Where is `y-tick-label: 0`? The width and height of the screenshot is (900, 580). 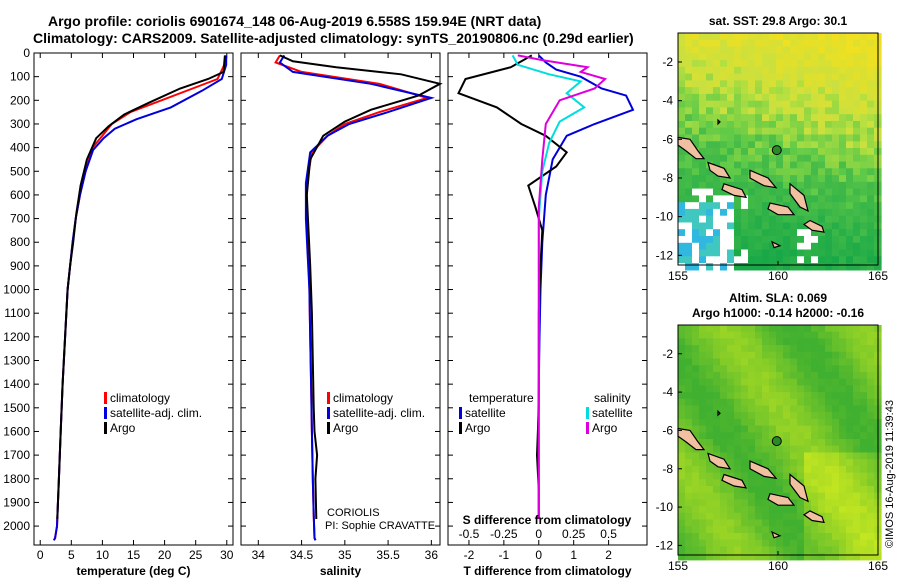 y-tick-label: 0 is located at coordinates (26, 53).